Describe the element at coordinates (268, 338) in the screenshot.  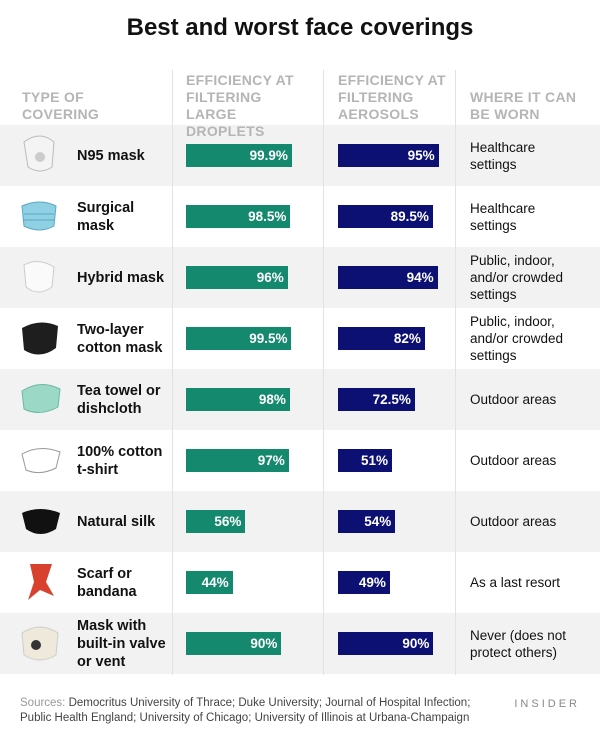
I see `value-label: 99.5%` at that location.